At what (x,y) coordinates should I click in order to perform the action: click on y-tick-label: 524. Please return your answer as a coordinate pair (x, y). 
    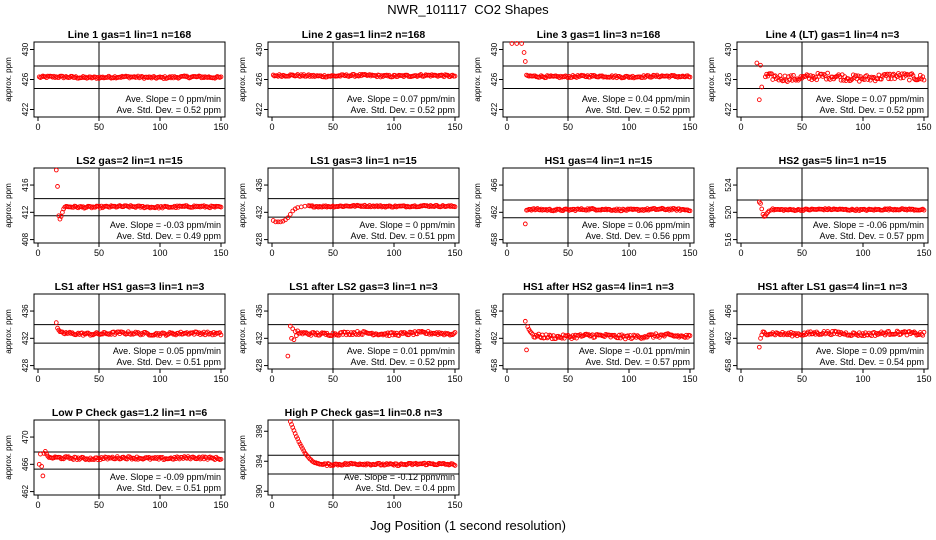
    Looking at the image, I should click on (728, 185).